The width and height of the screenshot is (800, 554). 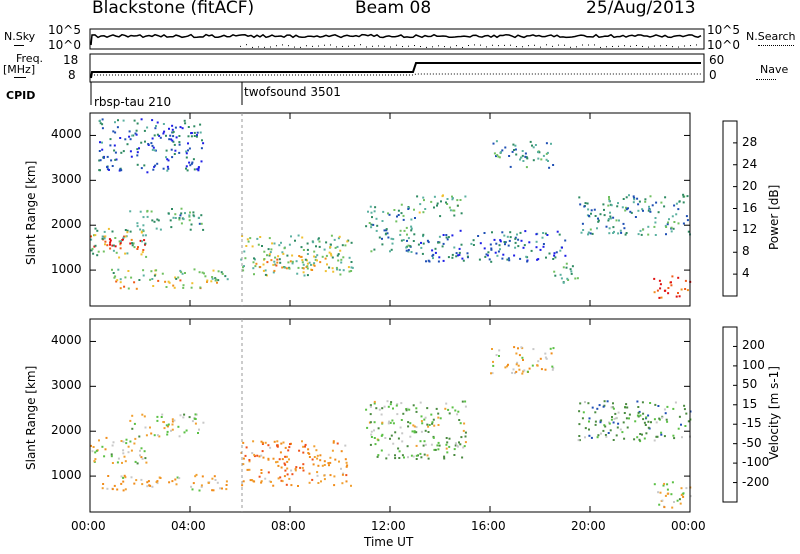 I want to click on x-tick-label: 08:00, so click(x=288, y=526).